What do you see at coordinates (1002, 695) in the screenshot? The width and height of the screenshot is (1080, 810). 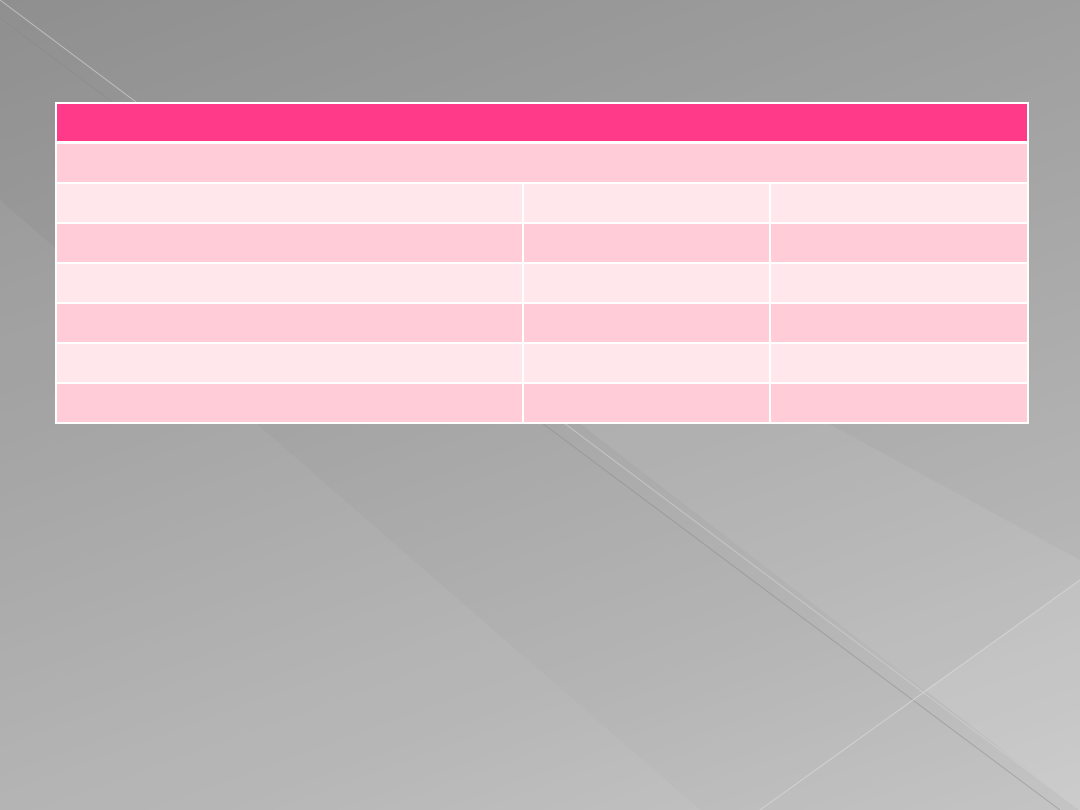 I see `background-facet` at bounding box center [1002, 695].